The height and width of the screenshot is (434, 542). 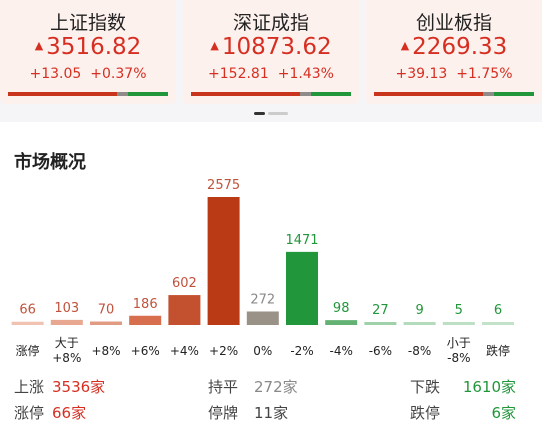 What do you see at coordinates (454, 74) in the screenshot?
I see `index-change: +39.13 +1.75%` at bounding box center [454, 74].